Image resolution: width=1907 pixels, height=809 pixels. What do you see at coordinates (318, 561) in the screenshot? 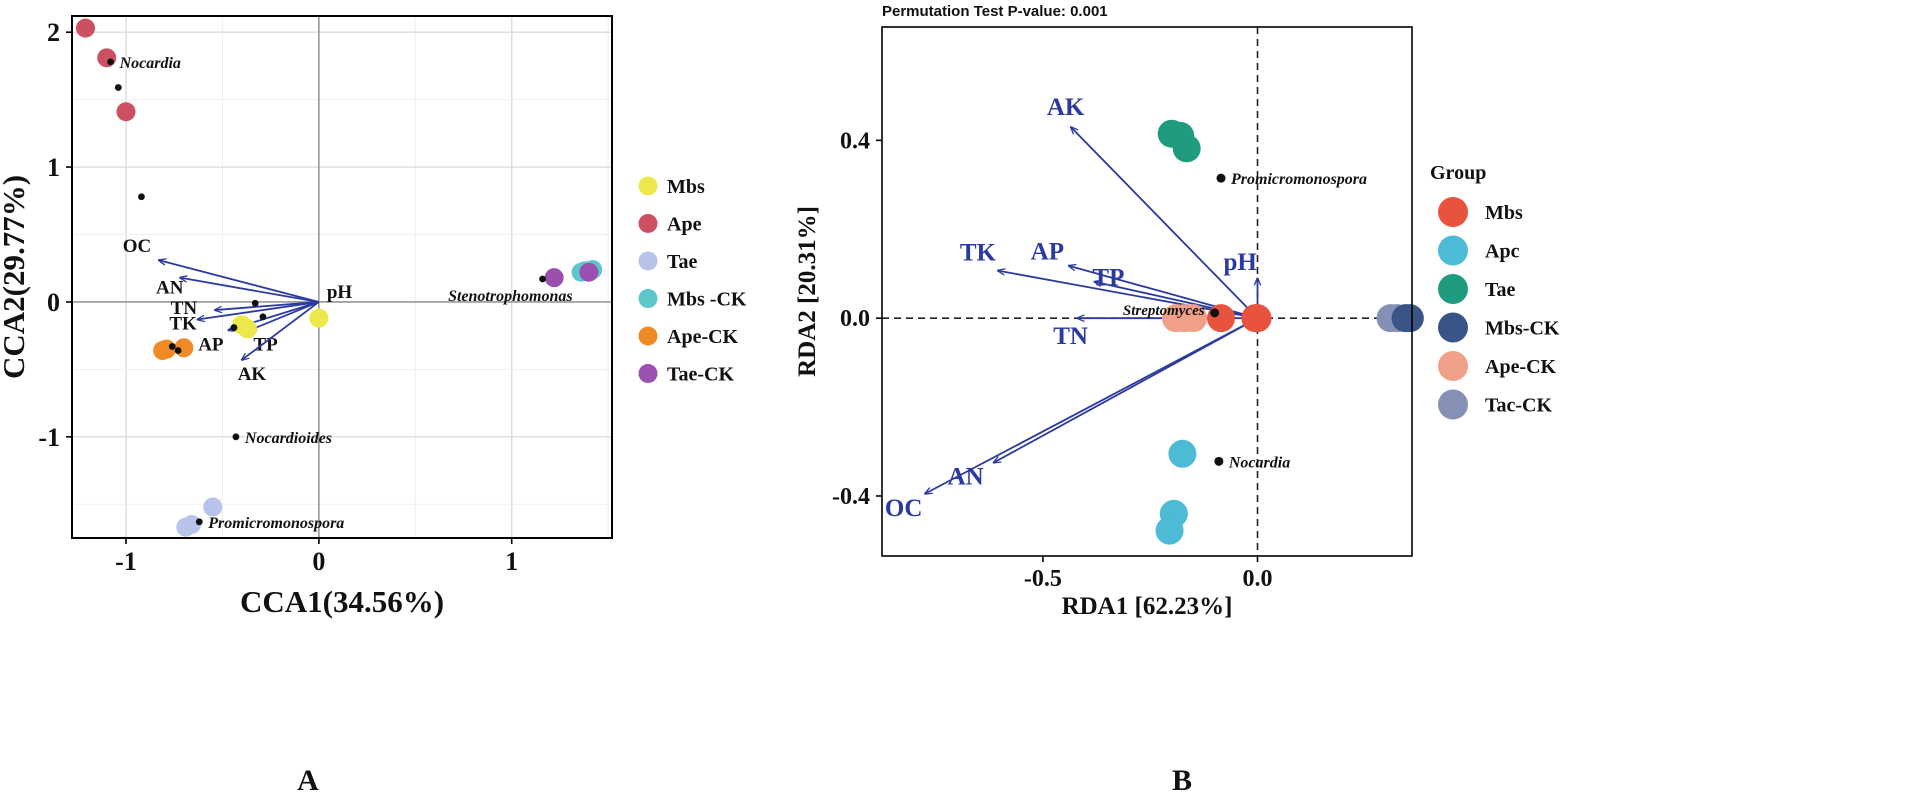
I see `x-tick-label: 0` at bounding box center [318, 561].